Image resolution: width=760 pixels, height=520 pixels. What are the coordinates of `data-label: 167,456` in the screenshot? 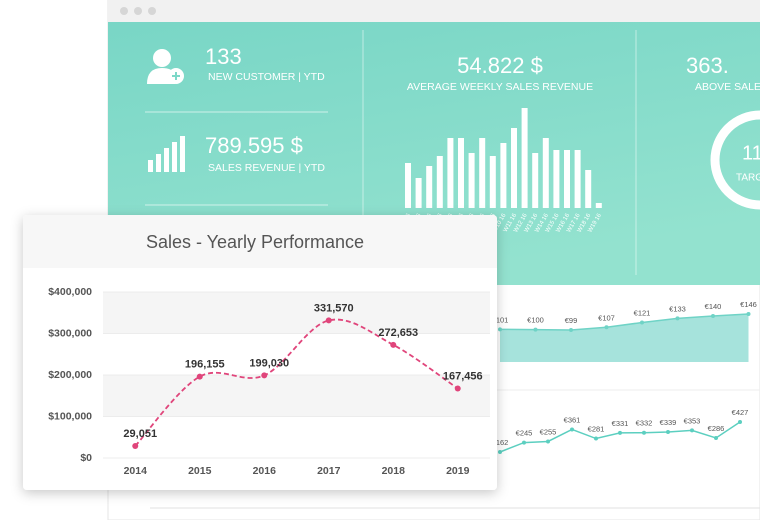 It's located at (463, 376).